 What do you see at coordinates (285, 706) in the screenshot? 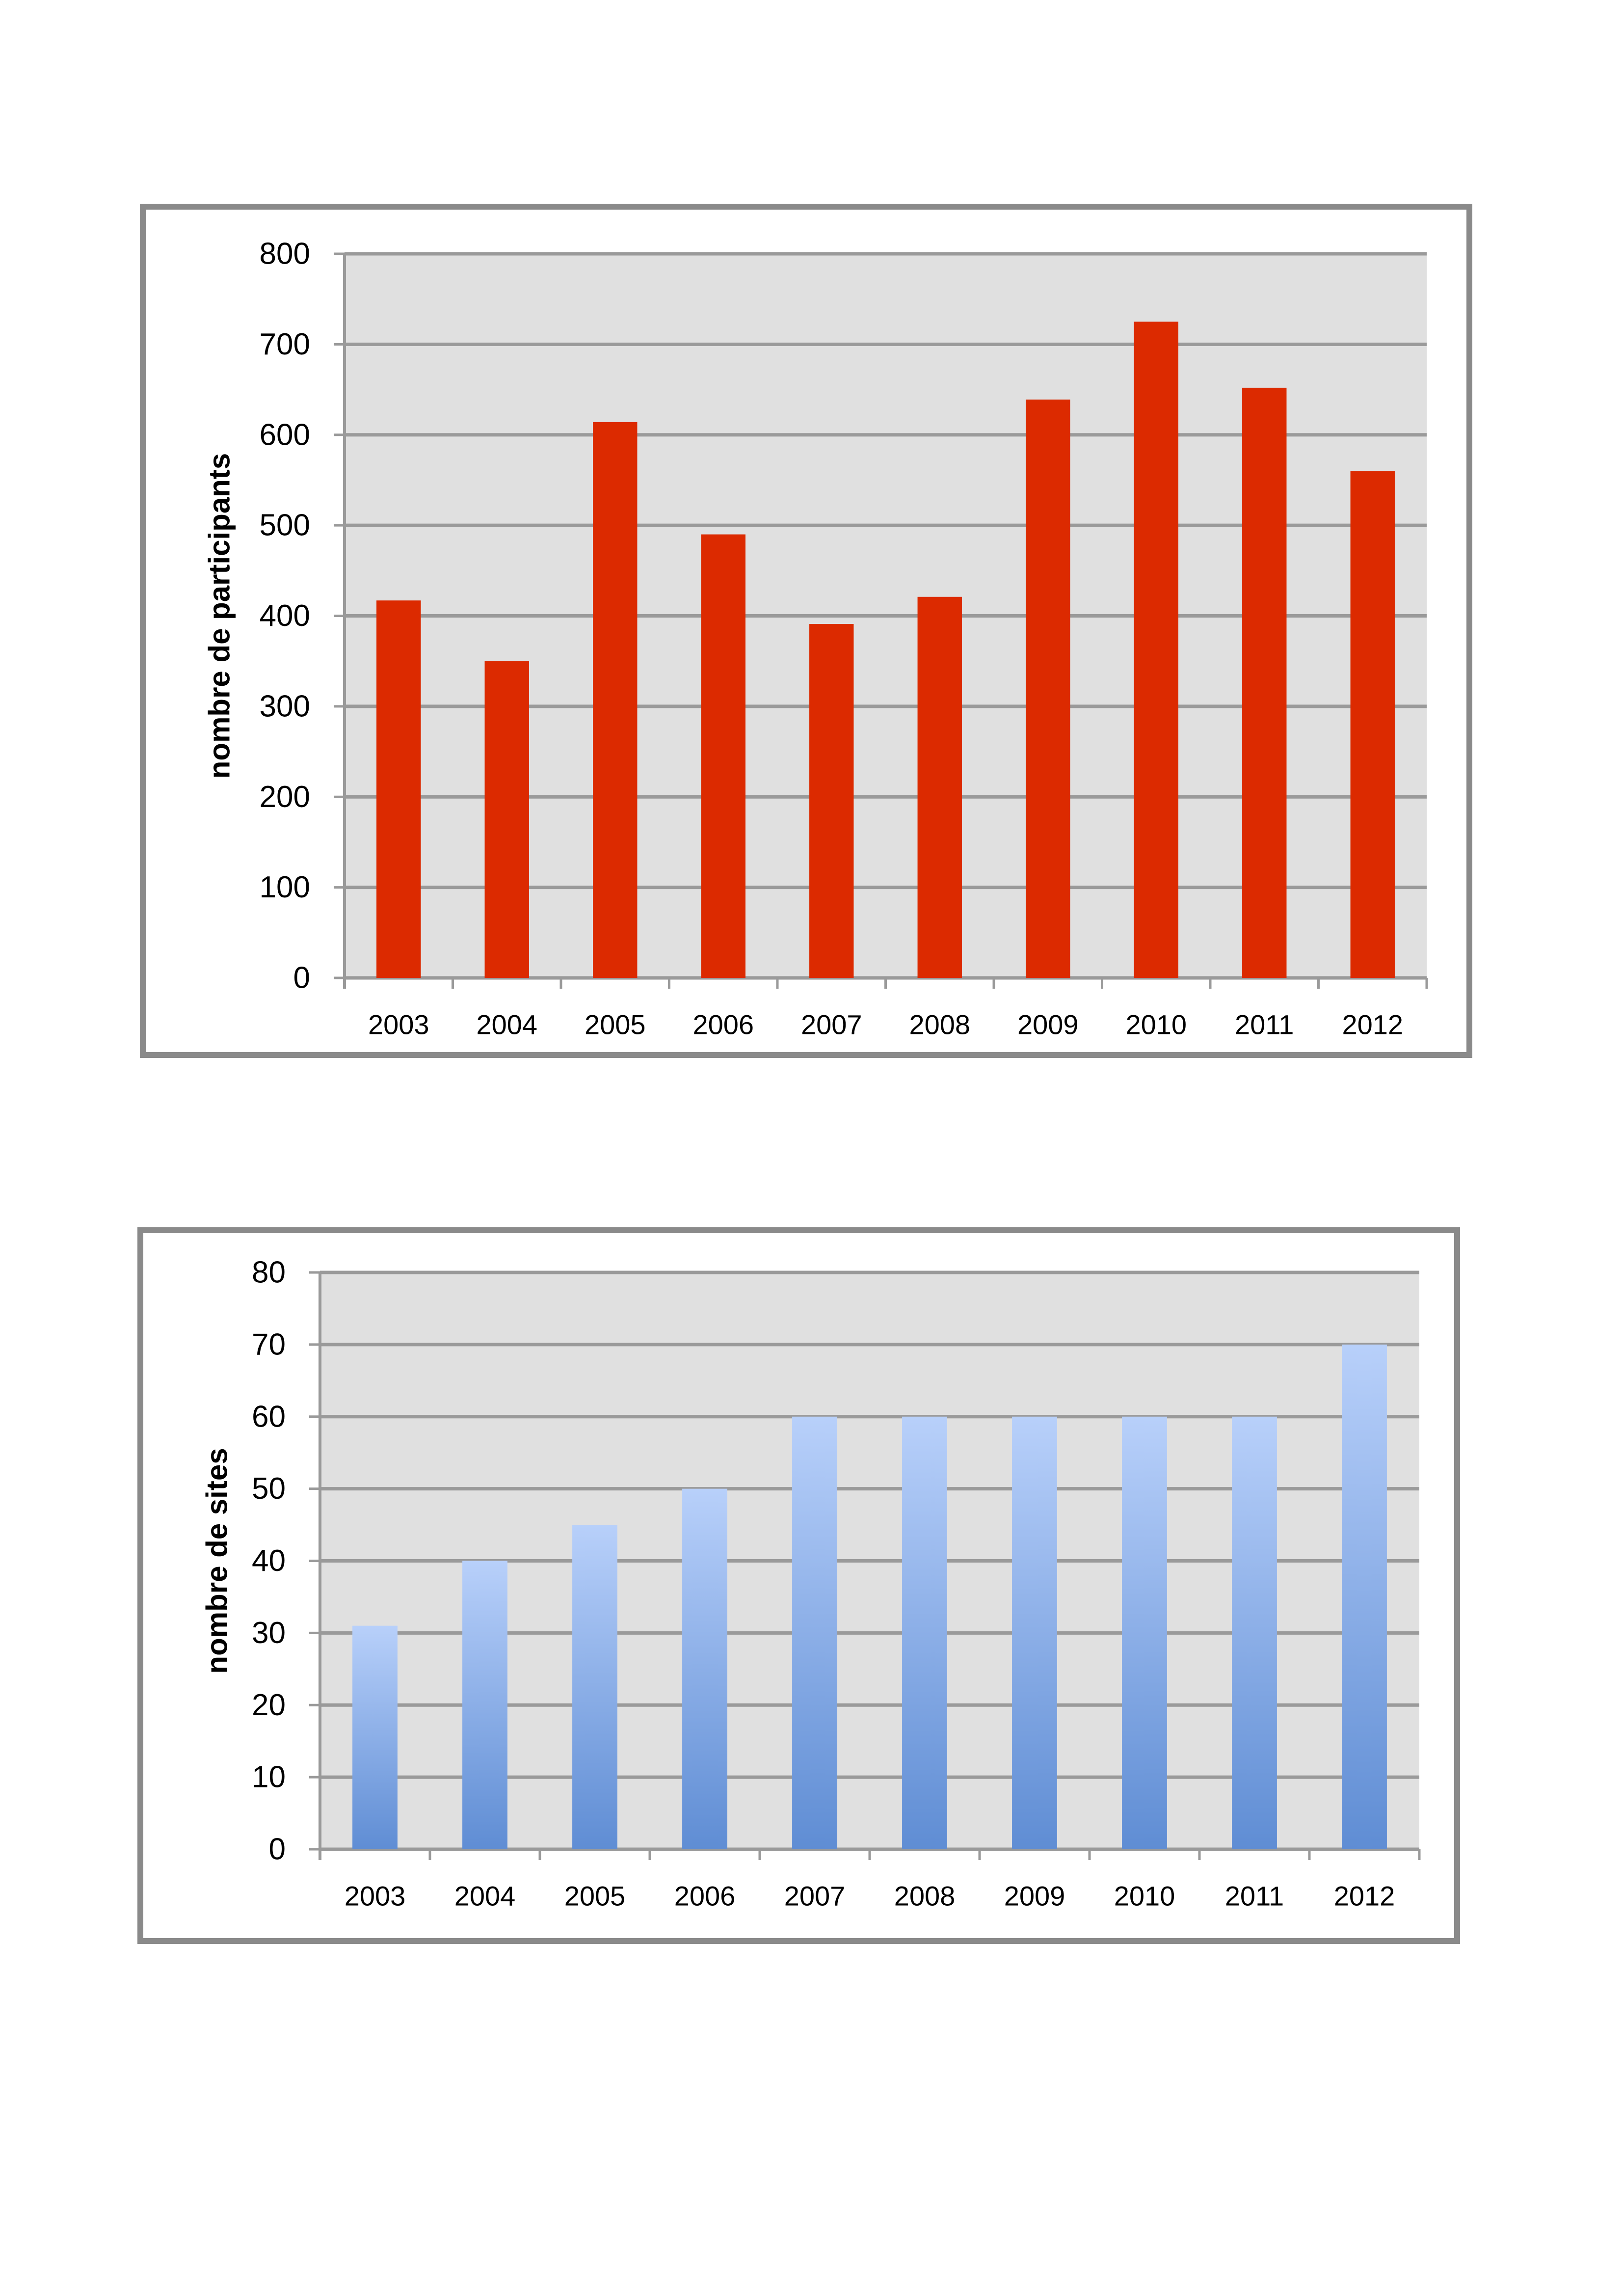
I see `y-tick-label: 300` at bounding box center [285, 706].